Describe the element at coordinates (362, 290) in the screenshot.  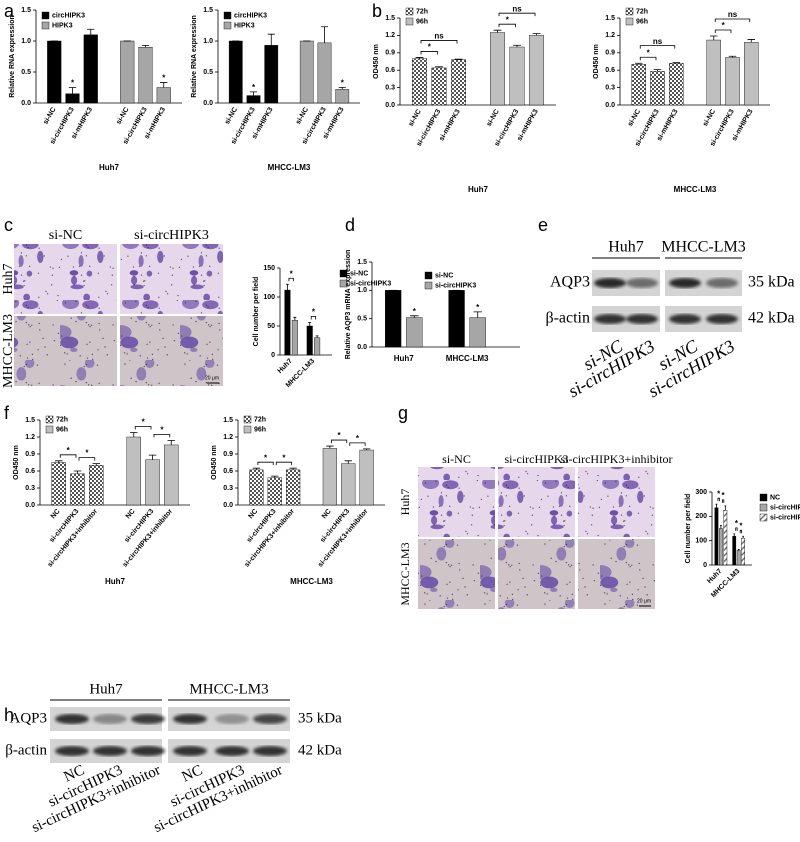
I see `y-tick-label: 1.0` at that location.